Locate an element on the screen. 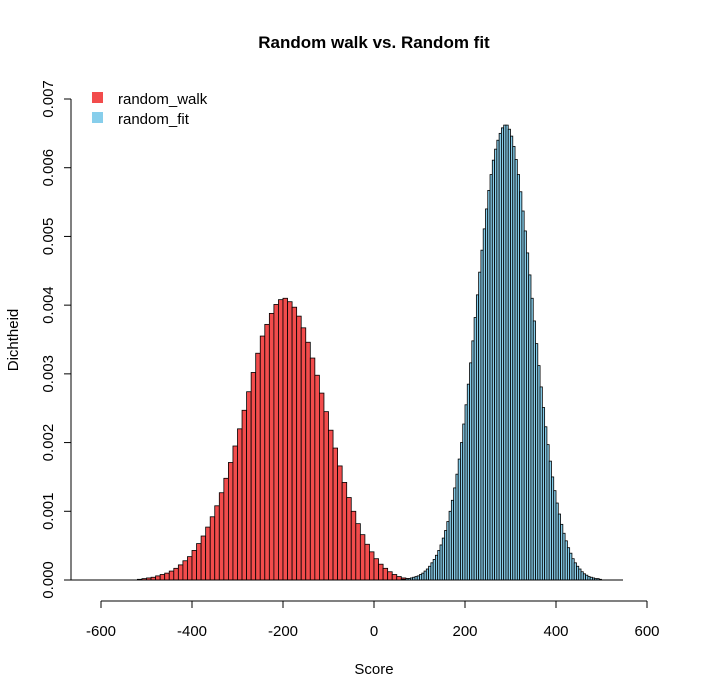  x-tick-label: -200 is located at coordinates (283, 631).